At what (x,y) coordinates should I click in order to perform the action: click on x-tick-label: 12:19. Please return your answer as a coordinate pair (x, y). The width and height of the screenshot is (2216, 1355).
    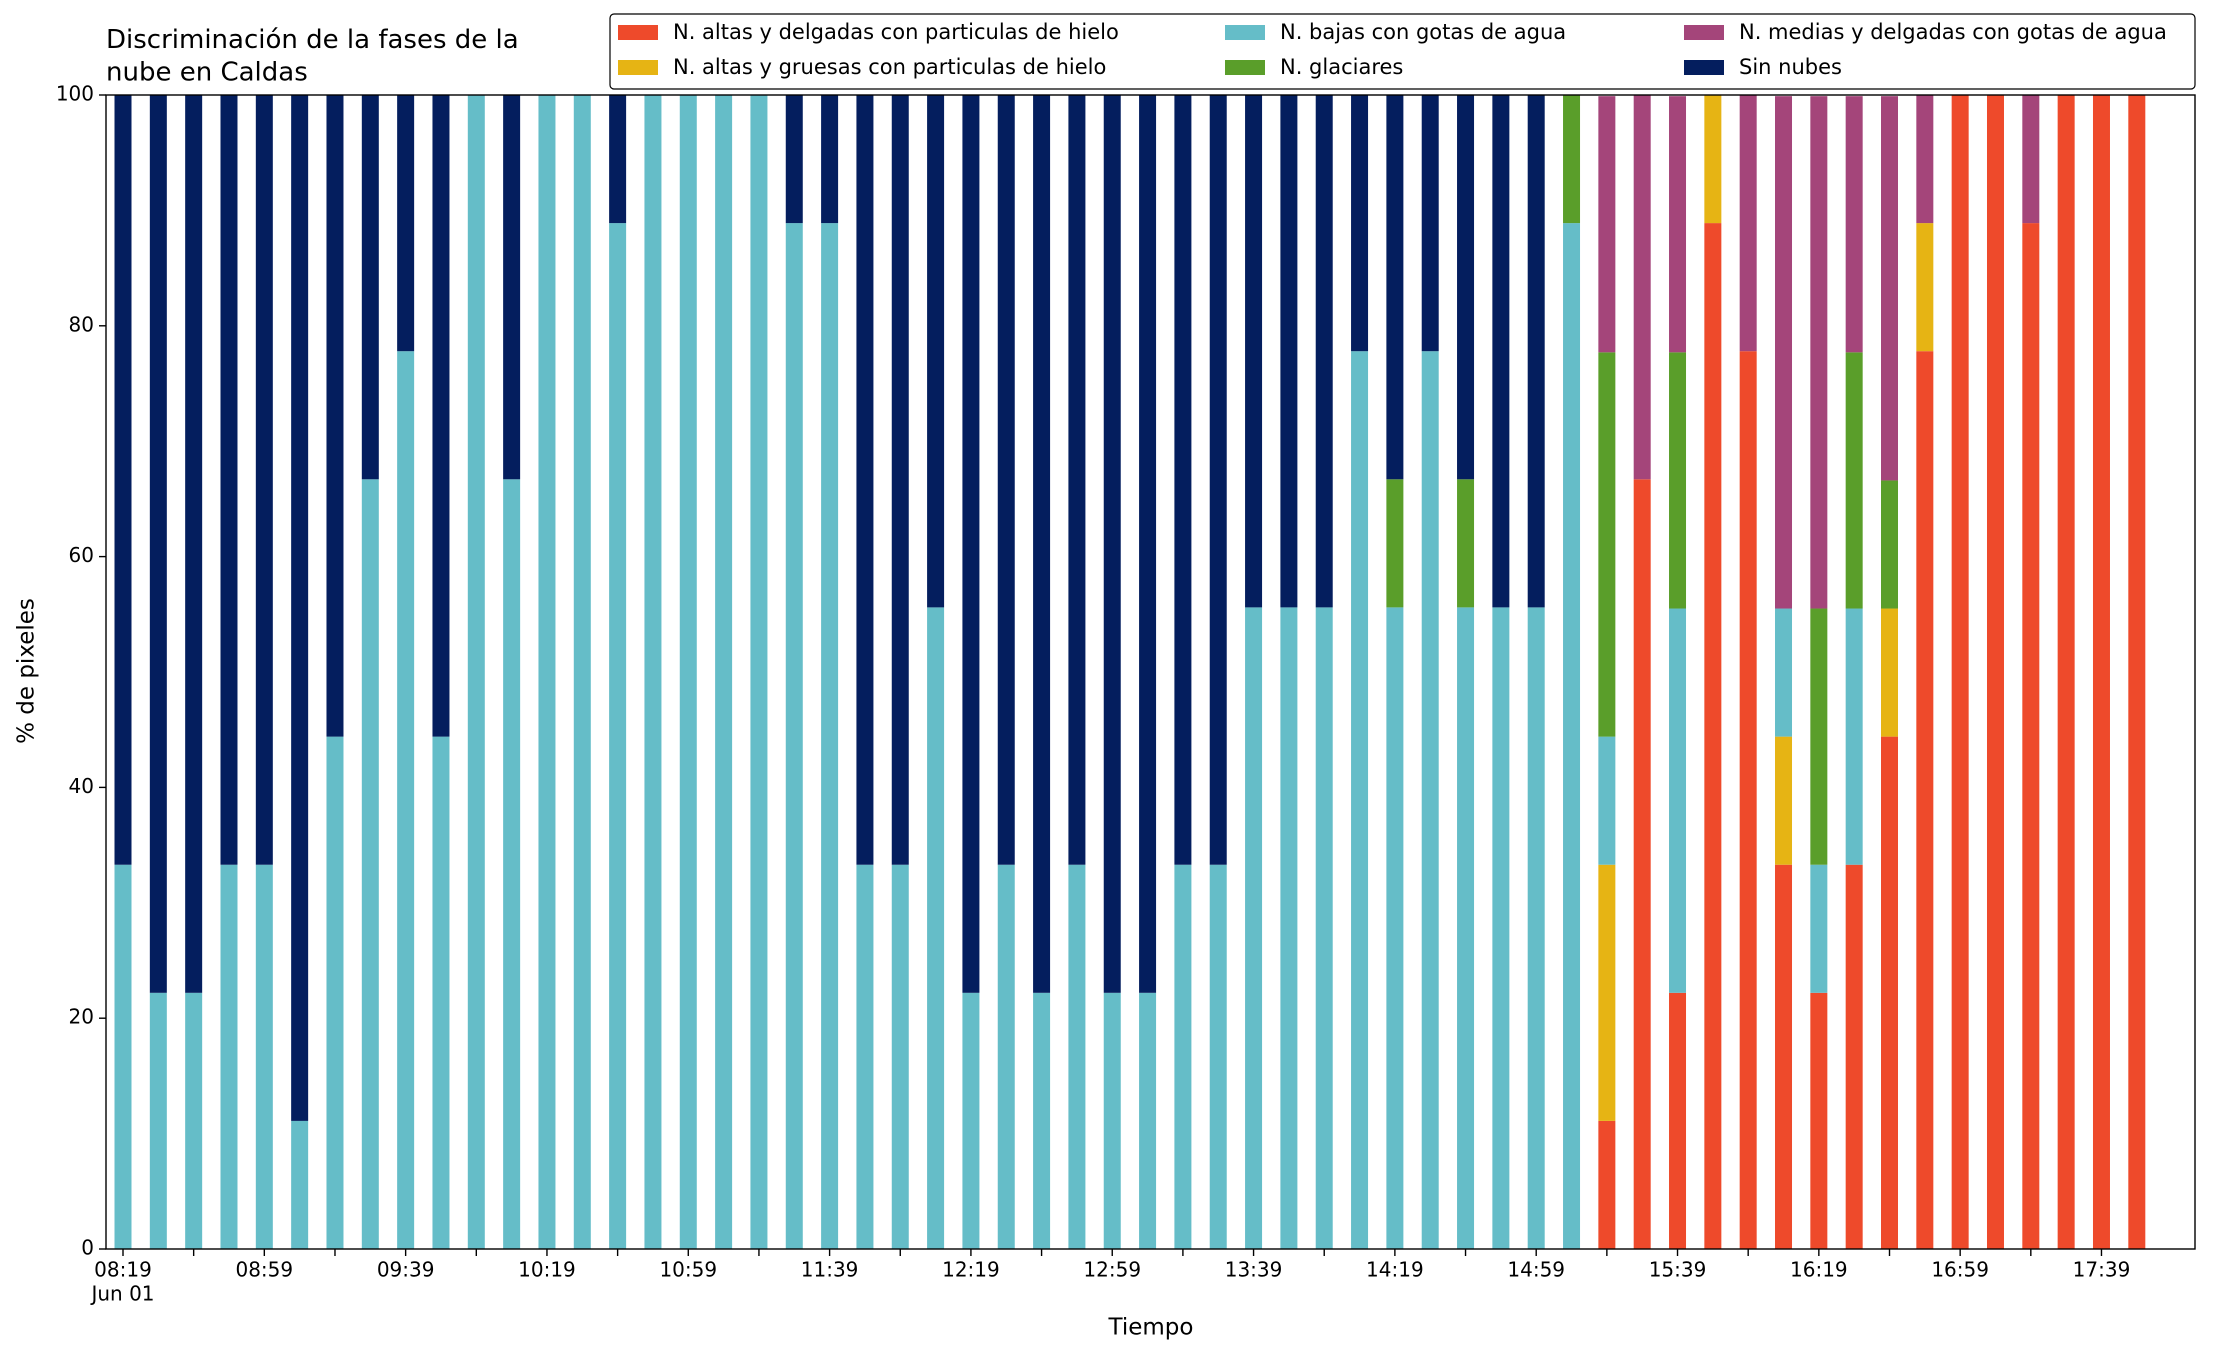
    Looking at the image, I should click on (971, 1270).